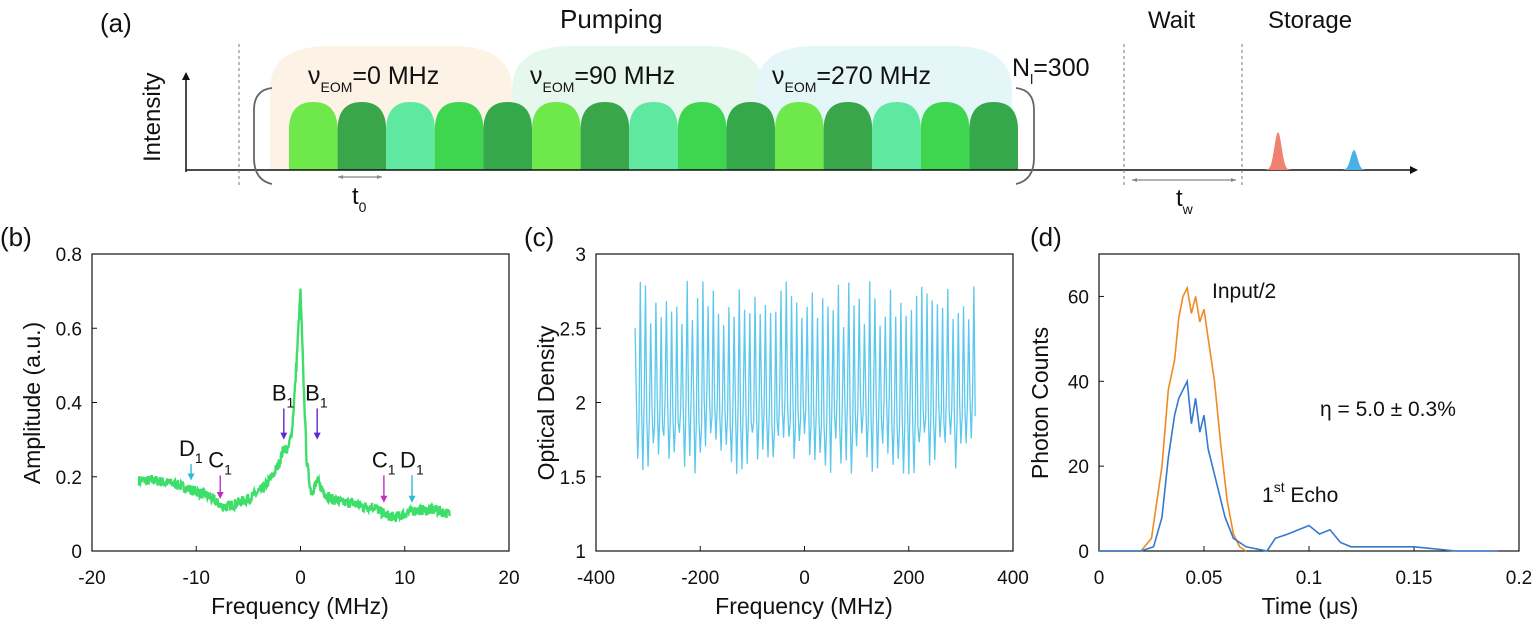  Describe the element at coordinates (1171, 20) in the screenshot. I see `wait-label: Wait` at that location.